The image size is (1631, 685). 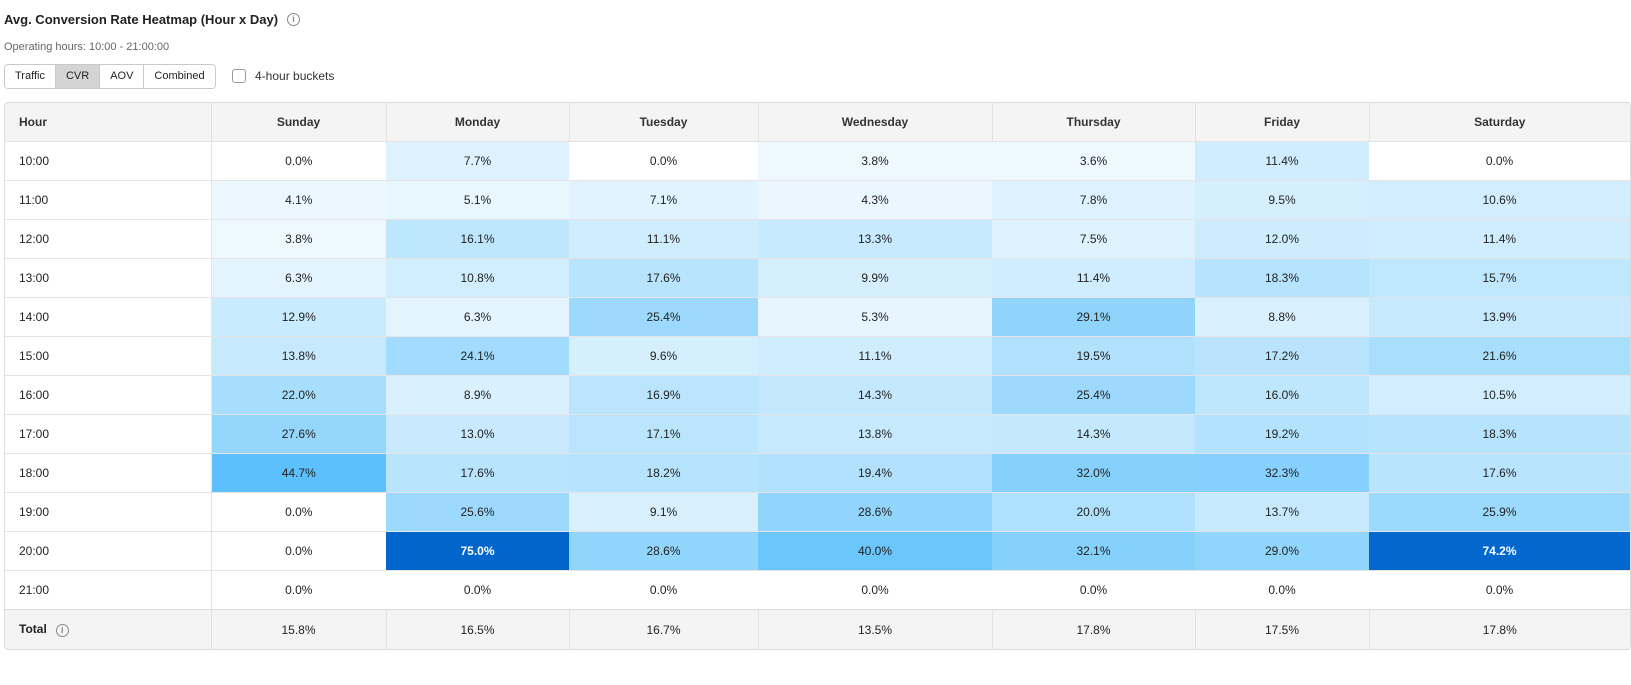 What do you see at coordinates (1281, 122) in the screenshot?
I see `day-header-friday: Friday` at bounding box center [1281, 122].